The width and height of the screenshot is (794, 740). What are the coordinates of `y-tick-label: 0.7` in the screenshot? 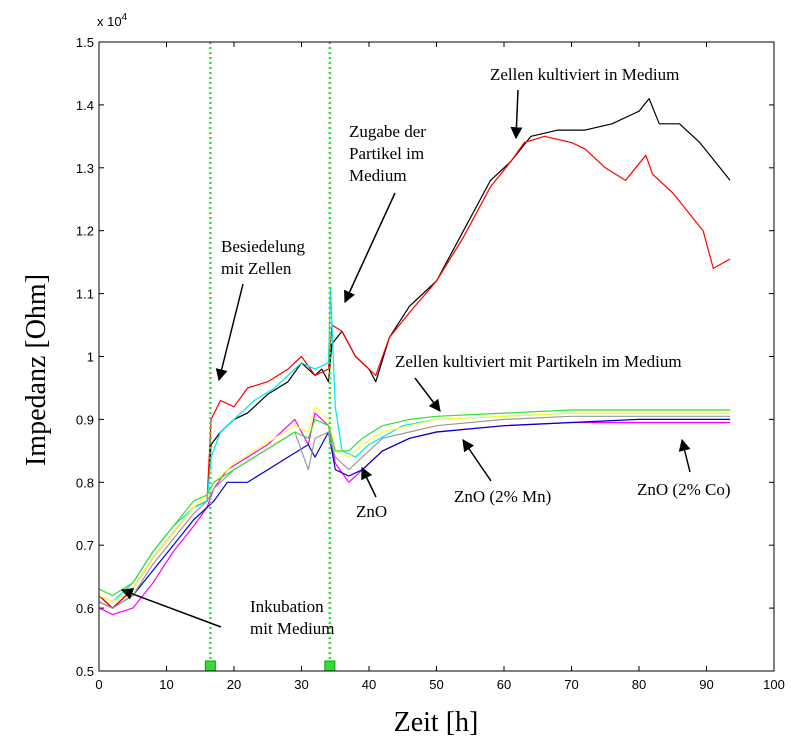 It's located at (85, 545).